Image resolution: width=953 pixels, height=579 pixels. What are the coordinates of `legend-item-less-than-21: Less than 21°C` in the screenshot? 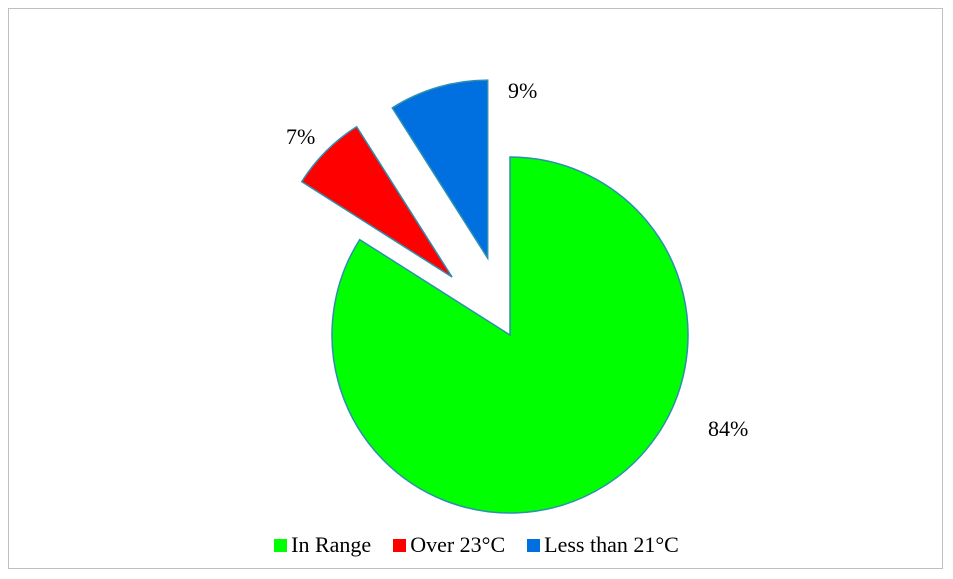 It's located at (603, 545).